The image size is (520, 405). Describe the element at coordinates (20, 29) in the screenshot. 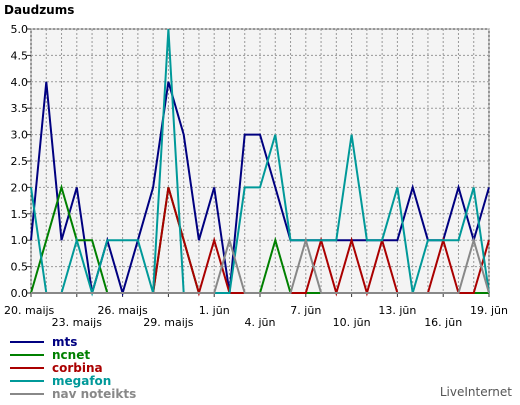

I see `y-tick-label: 5.0` at that location.